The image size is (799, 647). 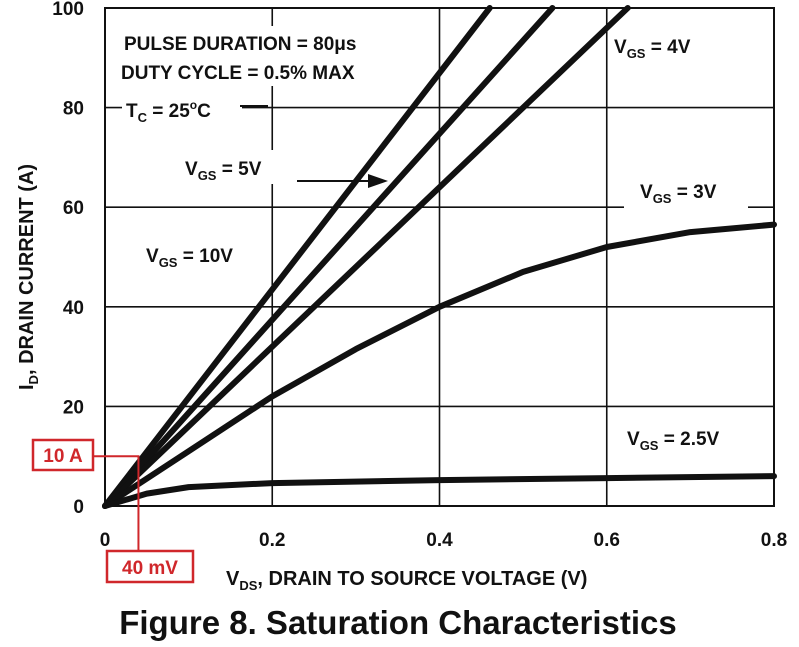 I want to click on pulse-duration-note: PULSE DURATION = 80μs, so click(x=240, y=44).